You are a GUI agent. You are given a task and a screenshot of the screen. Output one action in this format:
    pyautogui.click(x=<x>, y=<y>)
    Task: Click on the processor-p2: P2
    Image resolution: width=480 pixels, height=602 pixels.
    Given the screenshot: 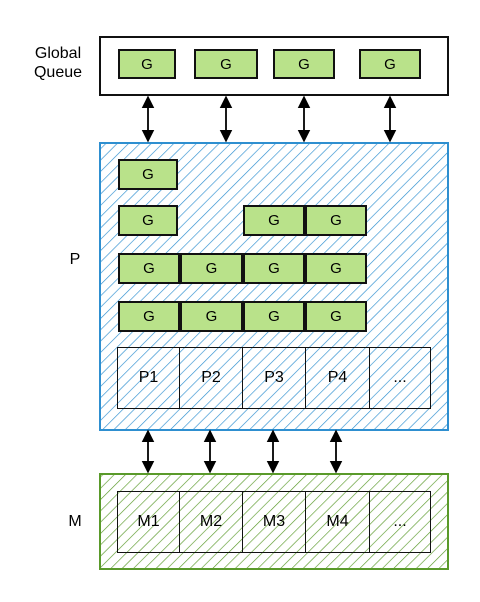 What is the action you would take?
    pyautogui.click(x=211, y=378)
    